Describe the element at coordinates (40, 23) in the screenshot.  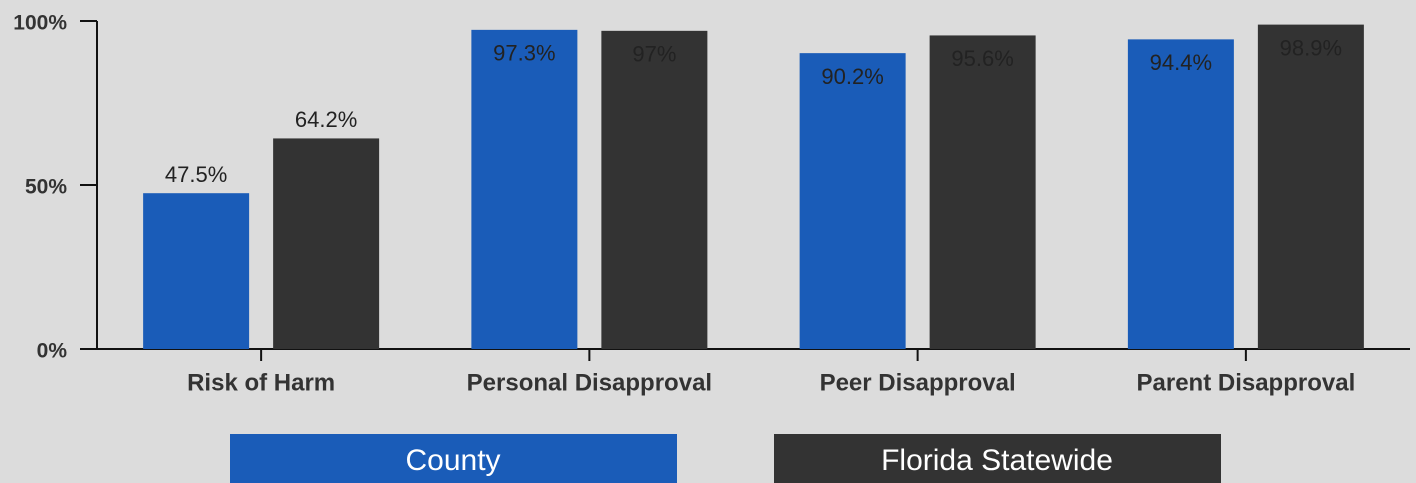
I see `y-tick-label: 100%` at that location.